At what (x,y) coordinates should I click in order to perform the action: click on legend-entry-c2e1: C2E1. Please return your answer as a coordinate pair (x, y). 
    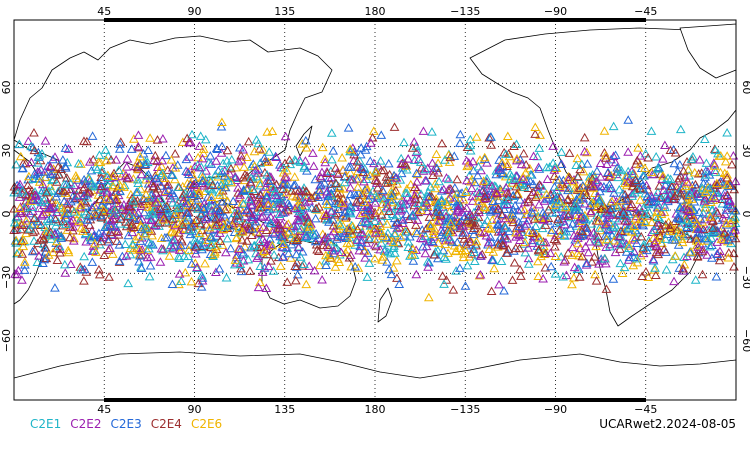
    Looking at the image, I should click on (46, 424).